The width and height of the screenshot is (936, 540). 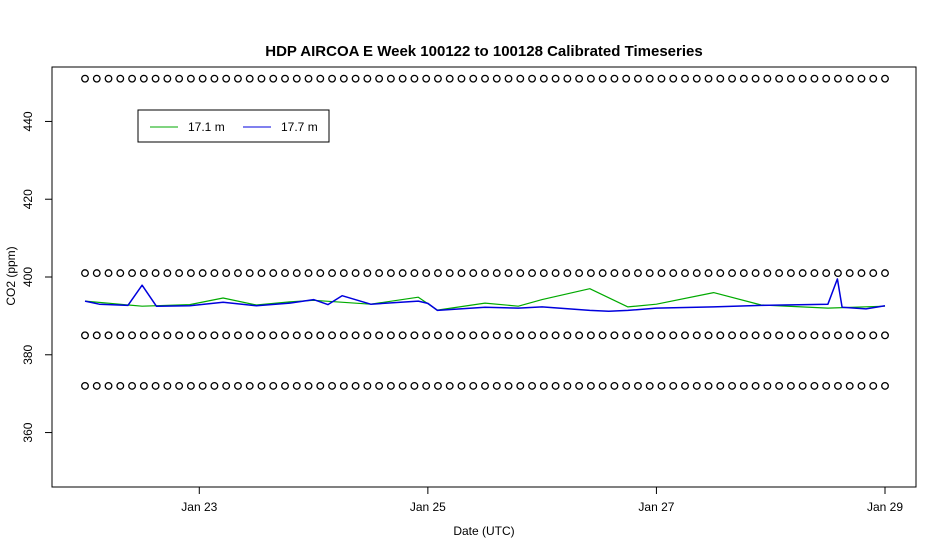 I want to click on series-line-17-7-m, so click(x=485, y=295).